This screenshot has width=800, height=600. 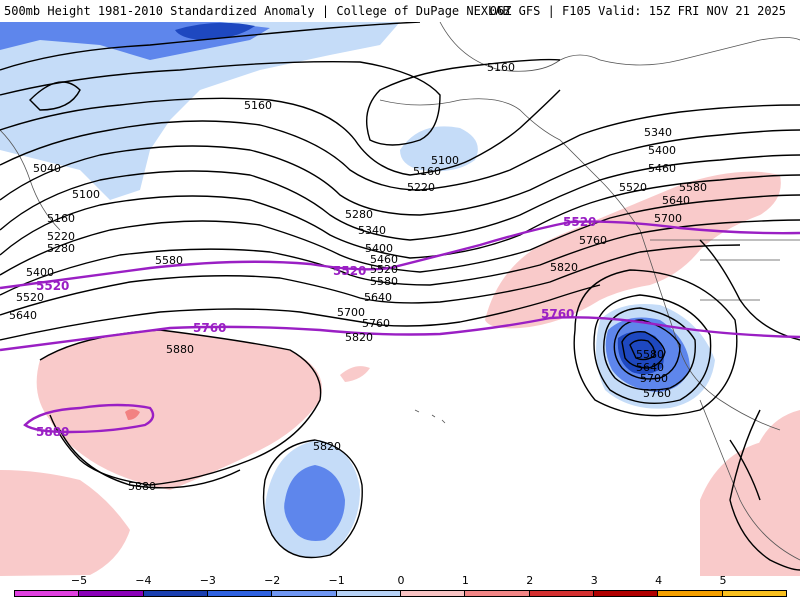 I want to click on legend-tick-label: 5, so click(x=723, y=580).